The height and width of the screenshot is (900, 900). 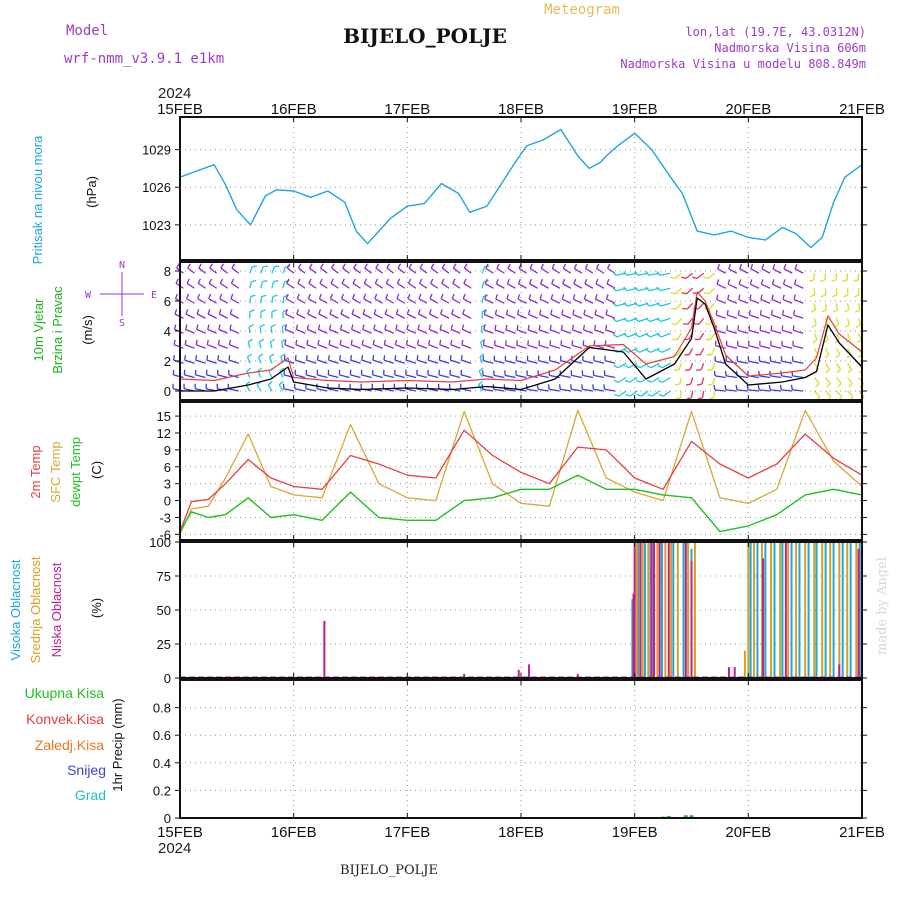 I want to click on footer-station: BIJELO_POLJE, so click(x=389, y=870).